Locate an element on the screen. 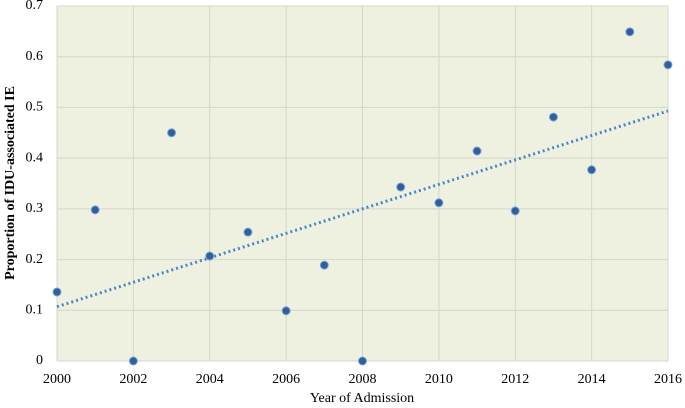 The image size is (685, 408). x-tick-label: 2016 is located at coordinates (668, 379).